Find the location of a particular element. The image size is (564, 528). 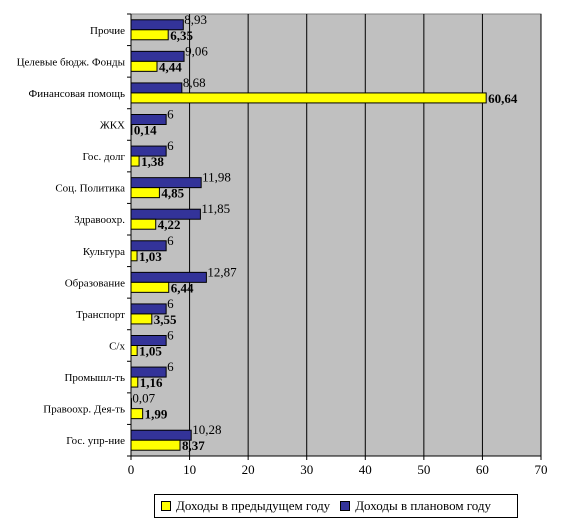

category-label: Соц. Политика is located at coordinates (90, 189).